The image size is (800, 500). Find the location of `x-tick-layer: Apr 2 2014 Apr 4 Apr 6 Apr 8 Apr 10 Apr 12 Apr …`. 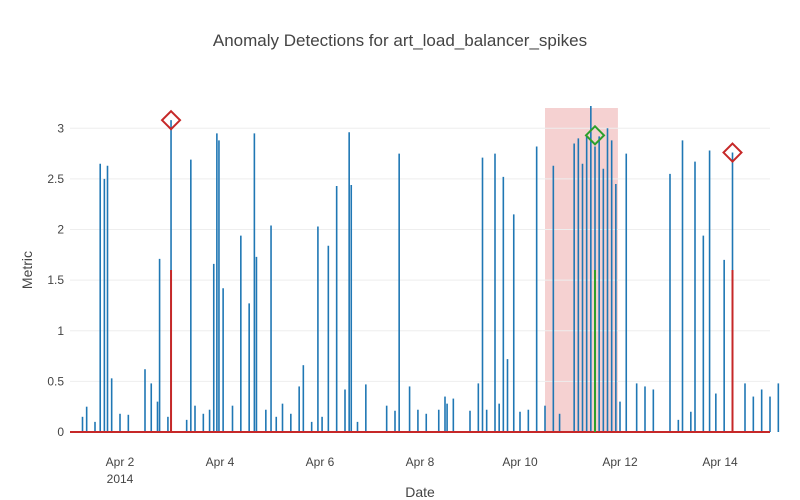

x-tick-layer: Apr 2 2014 Apr 4 Apr 6 Apr 8 Apr 10 Apr 12 Apr … is located at coordinates (422, 470).